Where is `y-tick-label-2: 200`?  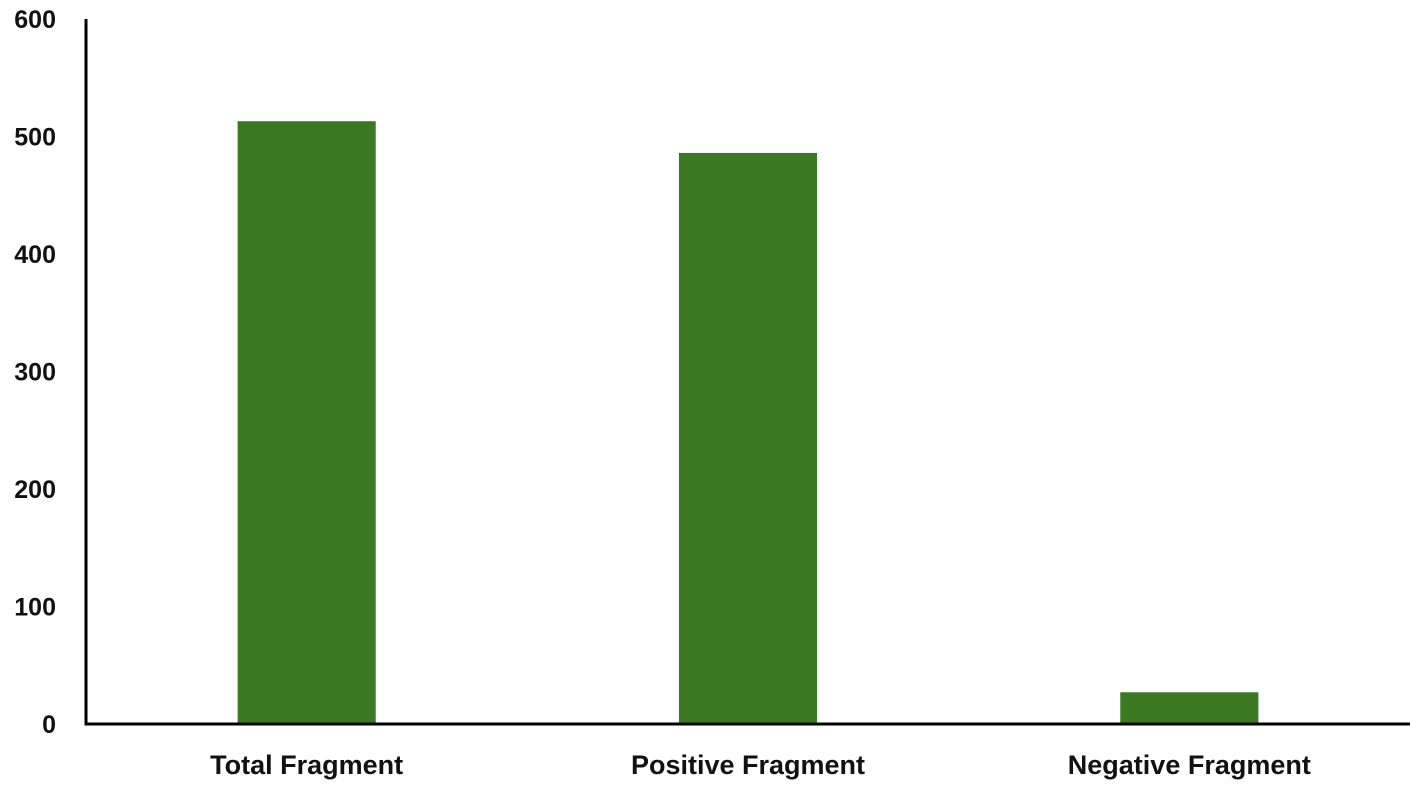
y-tick-label-2: 200 is located at coordinates (35, 490).